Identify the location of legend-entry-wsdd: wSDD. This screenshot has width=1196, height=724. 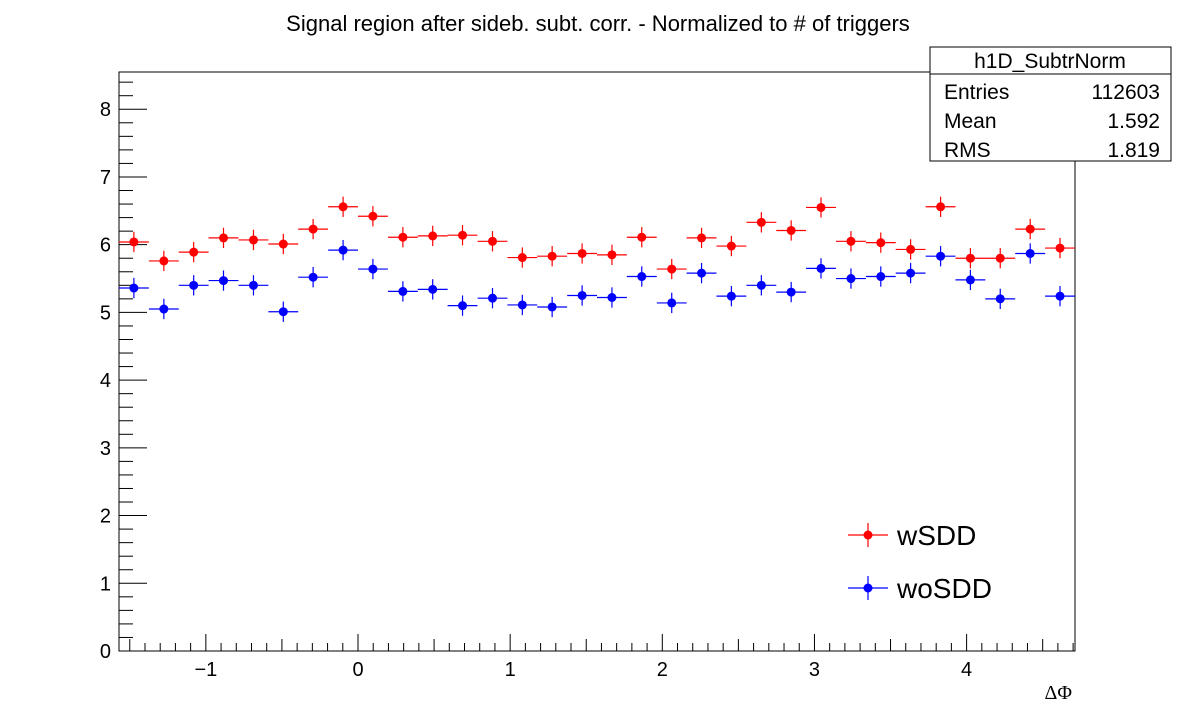
(912, 535).